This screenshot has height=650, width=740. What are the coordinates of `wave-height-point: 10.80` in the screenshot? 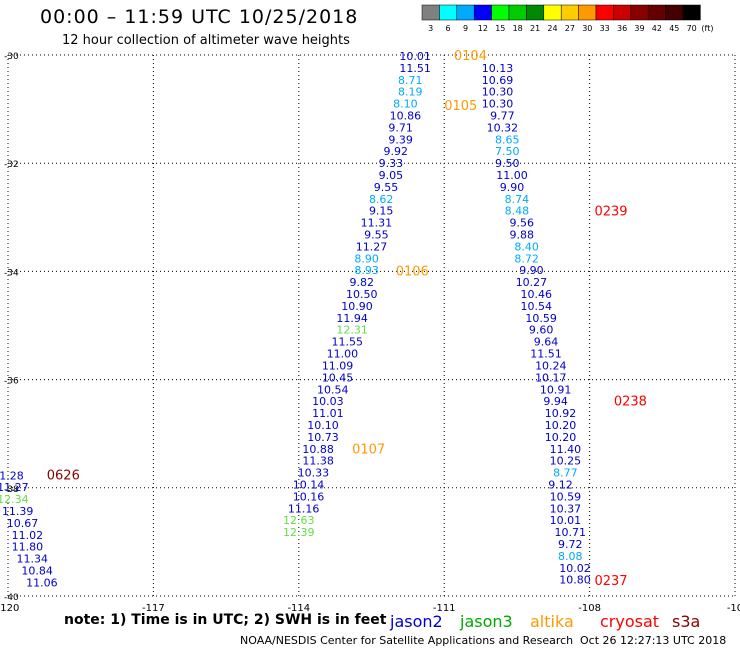 It's located at (575, 580).